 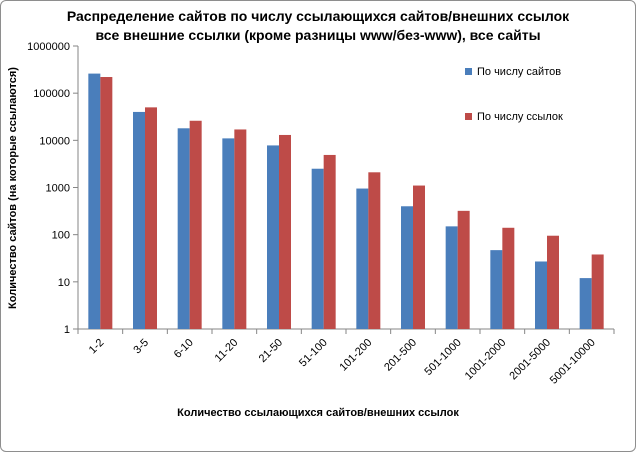 What do you see at coordinates (227, 351) in the screenshot?
I see `x-tick-label: 11-20` at bounding box center [227, 351].